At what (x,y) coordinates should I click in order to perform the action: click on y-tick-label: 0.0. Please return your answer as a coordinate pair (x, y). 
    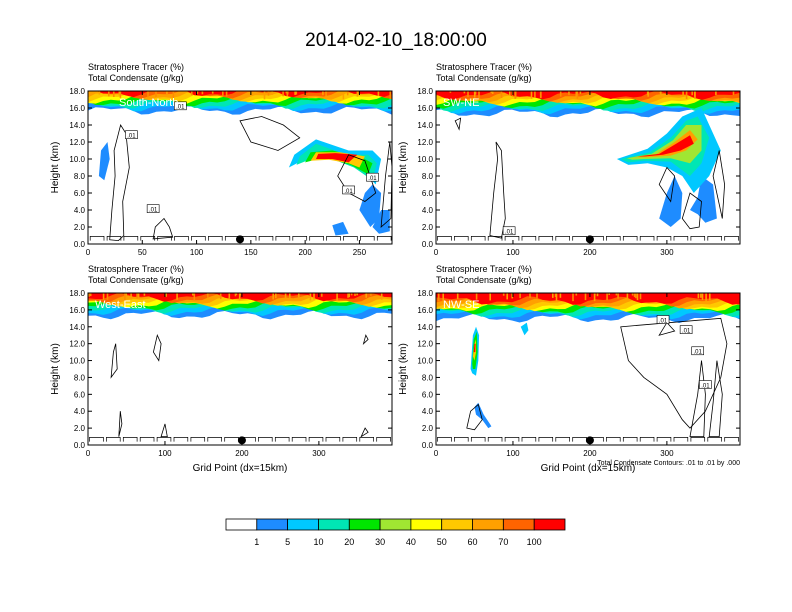
    Looking at the image, I should click on (80, 445).